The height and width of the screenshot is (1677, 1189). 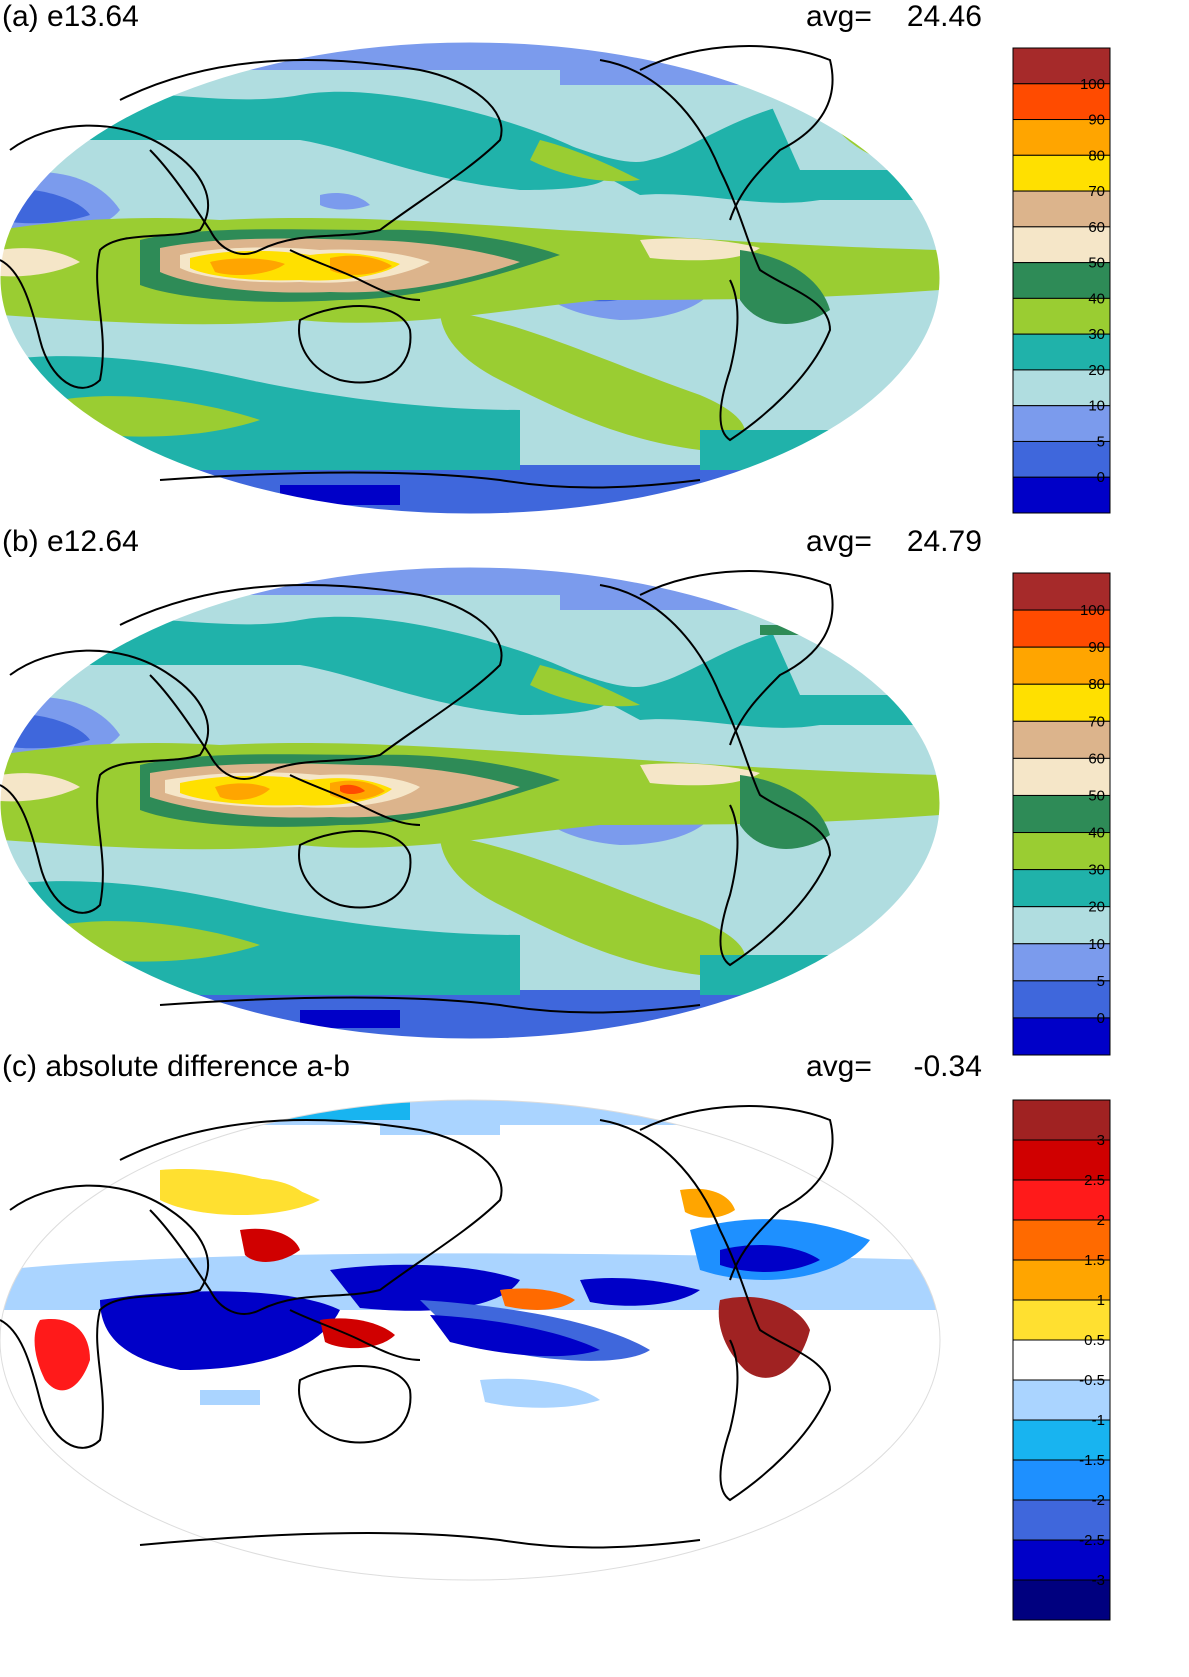 I want to click on panel-average: avg= 24.46, so click(x=894, y=17).